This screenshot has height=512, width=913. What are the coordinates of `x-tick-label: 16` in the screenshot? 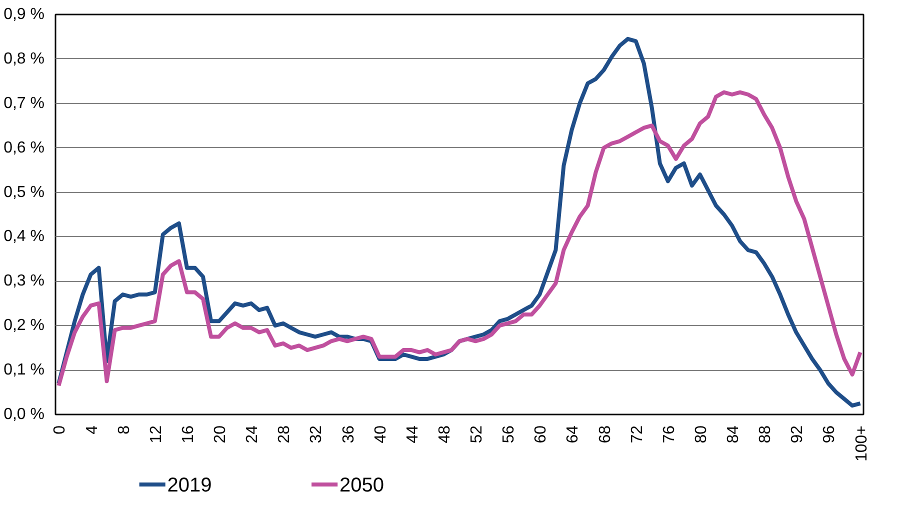 It's located at (188, 434).